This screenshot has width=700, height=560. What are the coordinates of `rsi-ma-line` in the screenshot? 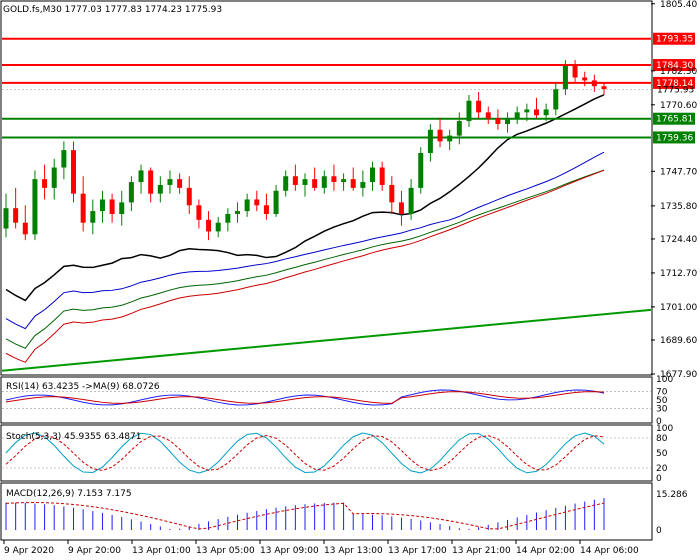 It's located at (305, 397).